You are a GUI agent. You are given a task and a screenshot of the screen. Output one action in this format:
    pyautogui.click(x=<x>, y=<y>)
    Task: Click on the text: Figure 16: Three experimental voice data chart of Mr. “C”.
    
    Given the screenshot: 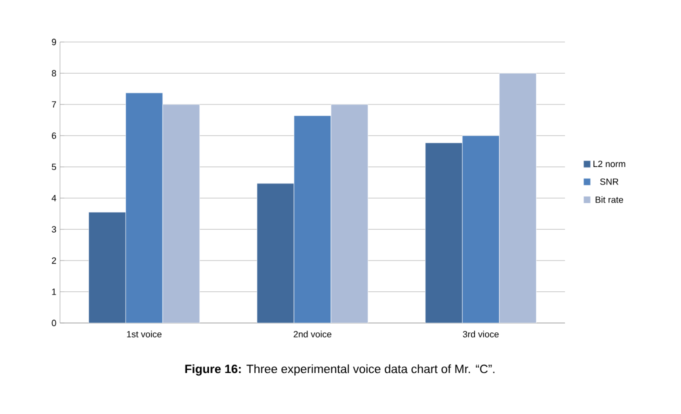 What is the action you would take?
    pyautogui.click(x=339, y=370)
    